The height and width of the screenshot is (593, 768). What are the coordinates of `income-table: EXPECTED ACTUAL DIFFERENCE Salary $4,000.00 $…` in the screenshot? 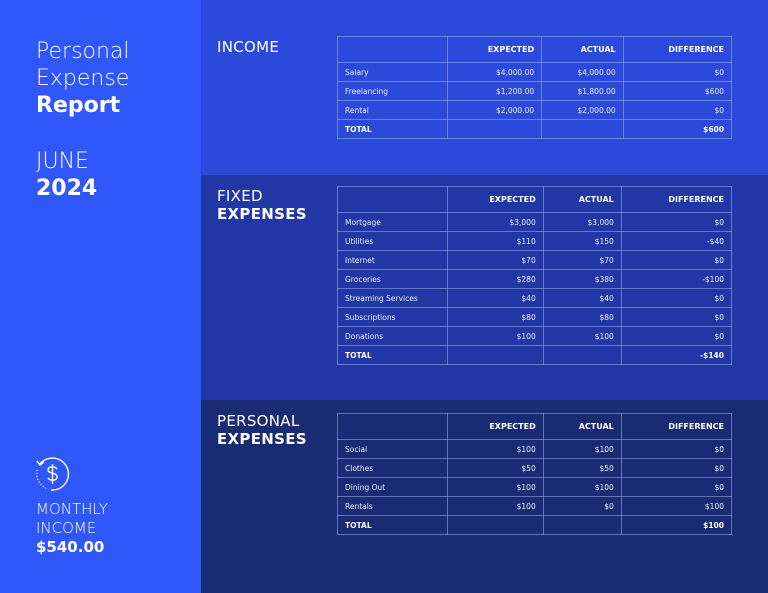 It's located at (535, 87).